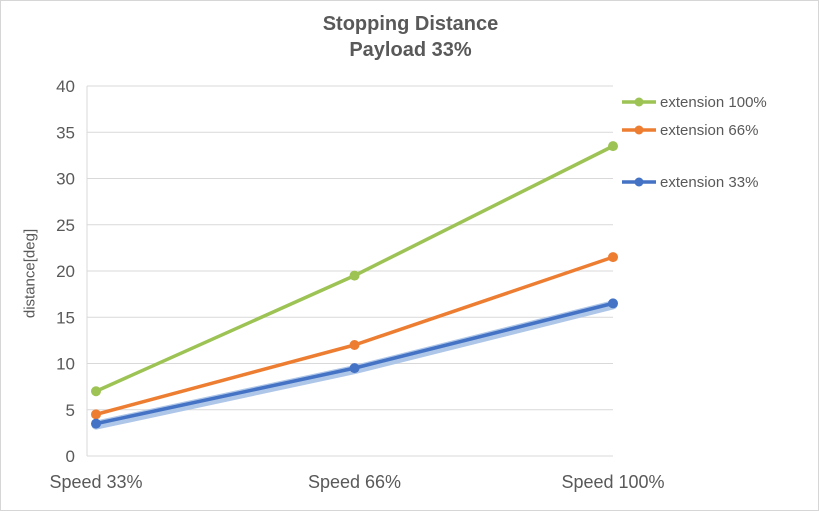 The height and width of the screenshot is (511, 819). I want to click on y-tick-label: 0, so click(70, 456).